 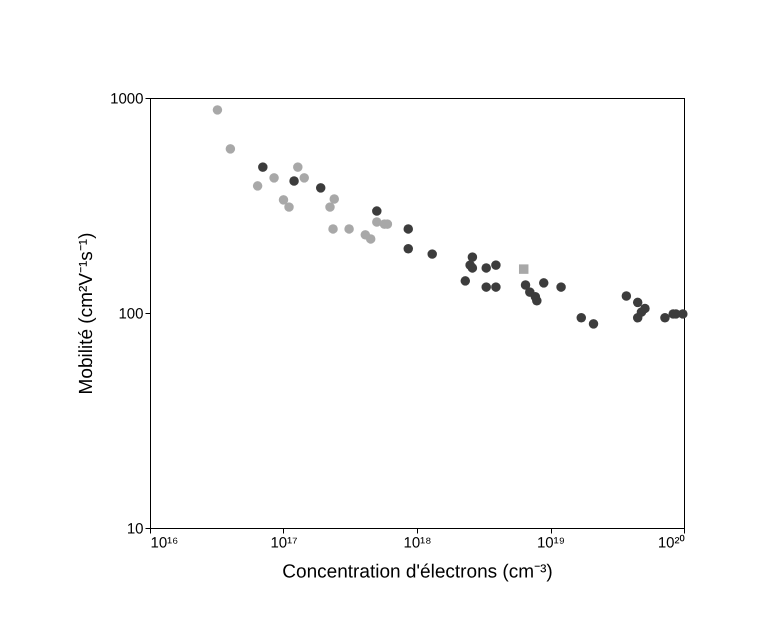 I want to click on y-tick-label: 10, so click(x=135, y=529).